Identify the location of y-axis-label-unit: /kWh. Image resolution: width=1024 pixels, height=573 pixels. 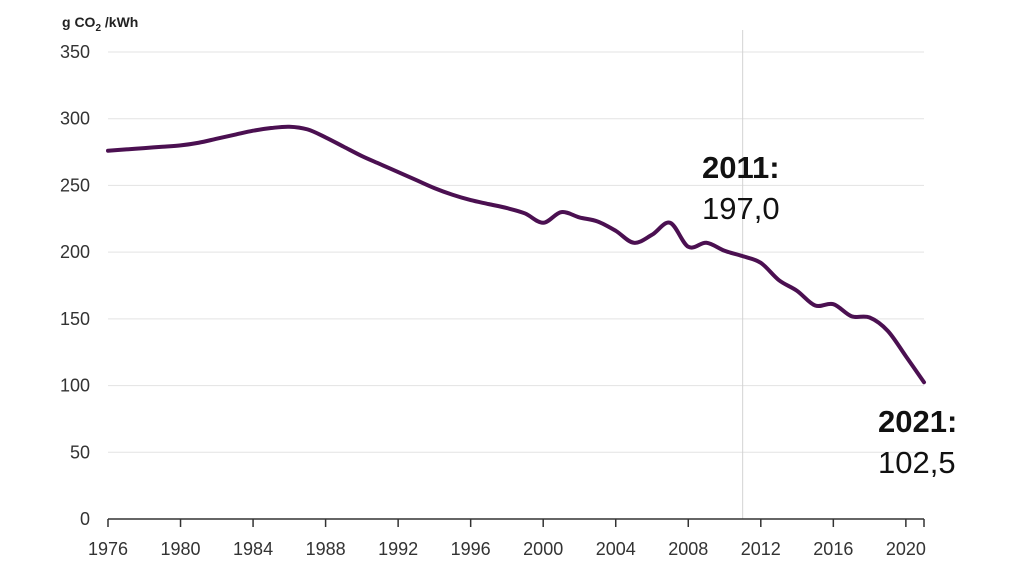
(119, 22).